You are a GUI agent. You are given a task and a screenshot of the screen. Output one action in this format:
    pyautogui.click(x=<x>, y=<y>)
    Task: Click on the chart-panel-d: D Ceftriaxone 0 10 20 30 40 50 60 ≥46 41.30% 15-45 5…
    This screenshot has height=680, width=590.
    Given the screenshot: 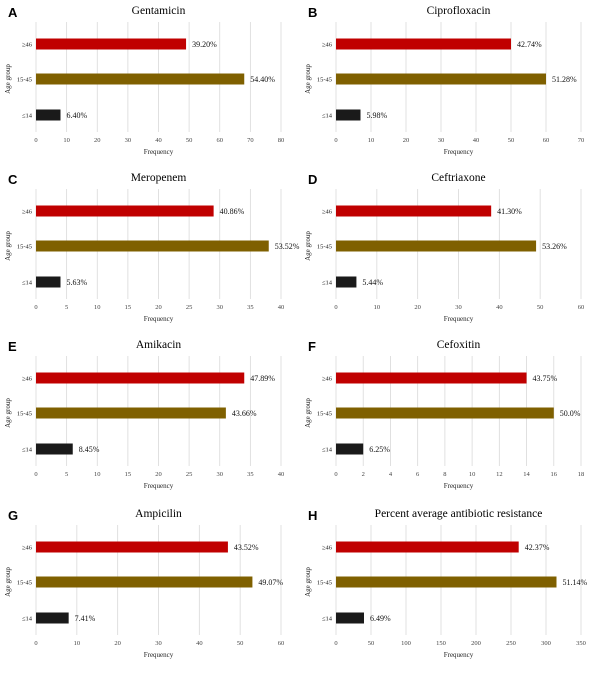 What is the action you would take?
    pyautogui.click(x=444, y=247)
    